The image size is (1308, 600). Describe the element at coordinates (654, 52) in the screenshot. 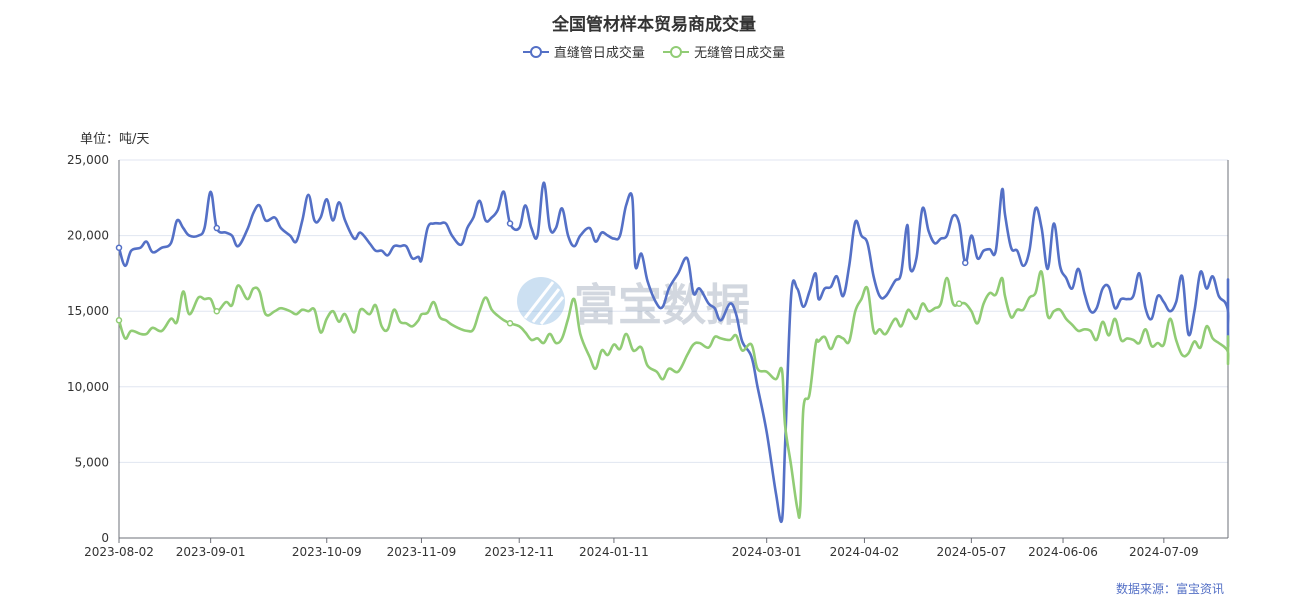

I see `legend: 直缝管日成交量 无缝管日成交量` at that location.